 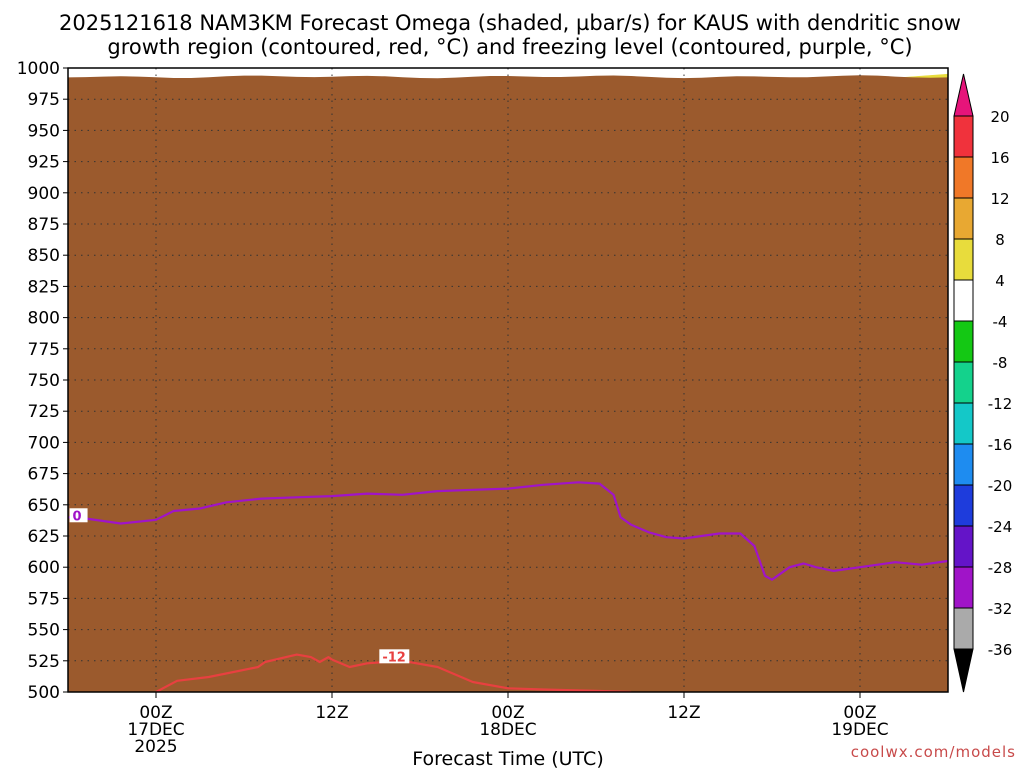 I want to click on x-tick-label-40-2: 19DEC, so click(x=859, y=730).